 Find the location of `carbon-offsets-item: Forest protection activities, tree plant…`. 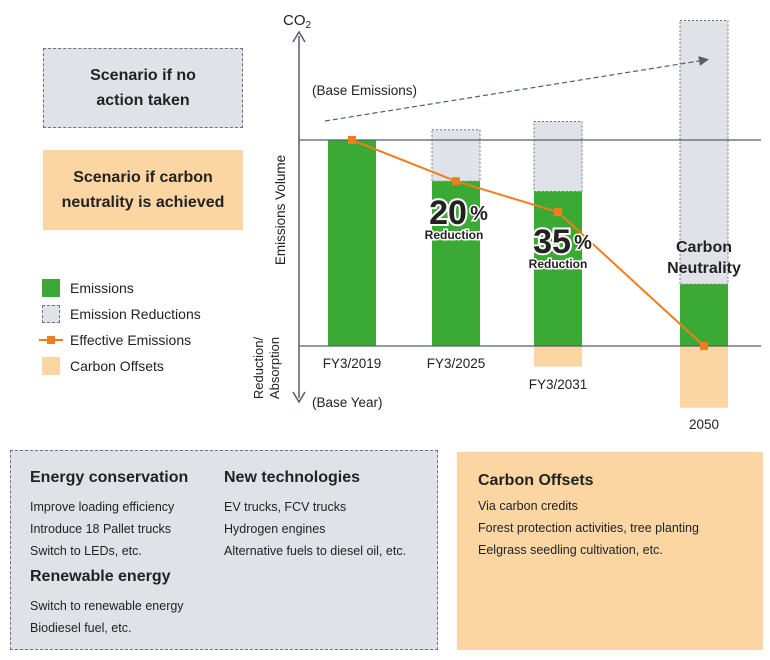

carbon-offsets-item: Forest protection activities, tree plant… is located at coordinates (588, 528).